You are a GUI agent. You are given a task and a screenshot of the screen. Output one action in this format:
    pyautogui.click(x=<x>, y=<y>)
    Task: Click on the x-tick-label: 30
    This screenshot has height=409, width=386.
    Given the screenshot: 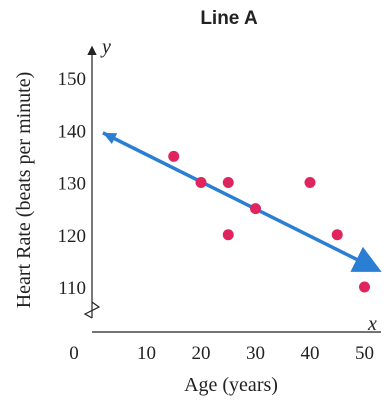 What is the action you would take?
    pyautogui.click(x=255, y=353)
    